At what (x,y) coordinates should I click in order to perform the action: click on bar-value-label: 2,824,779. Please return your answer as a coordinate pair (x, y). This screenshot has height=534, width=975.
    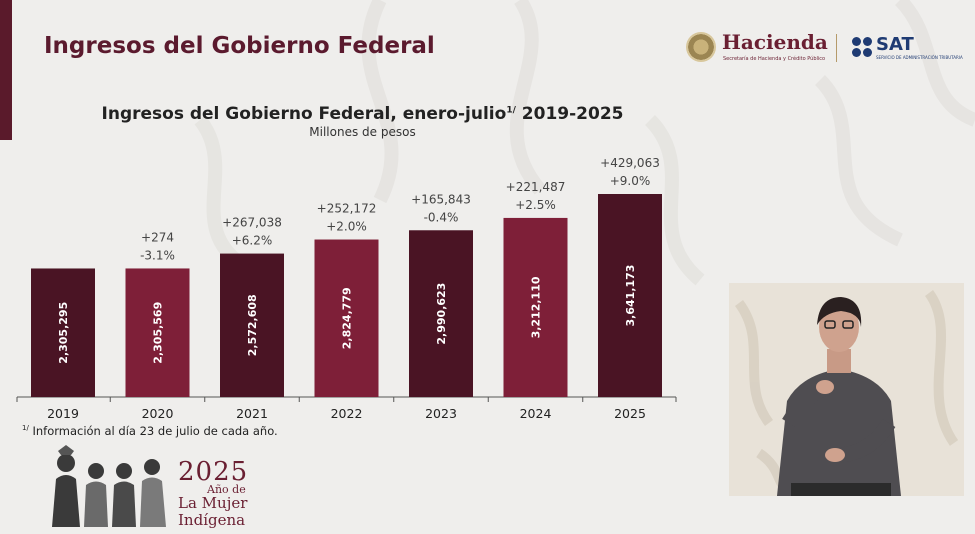
    Looking at the image, I should click on (347, 318).